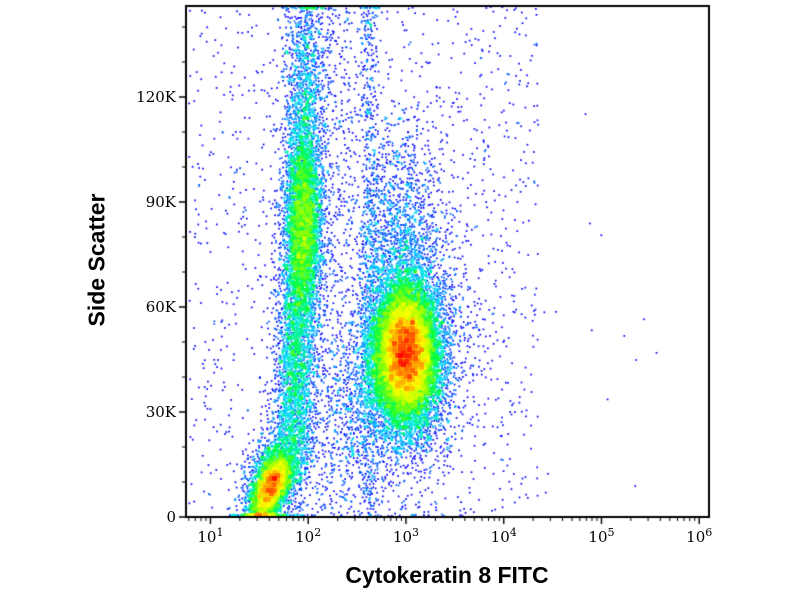 This screenshot has height=600, width=800. What do you see at coordinates (447, 575) in the screenshot?
I see `x-axis-title: Cytokeratin 8 FITC` at bounding box center [447, 575].